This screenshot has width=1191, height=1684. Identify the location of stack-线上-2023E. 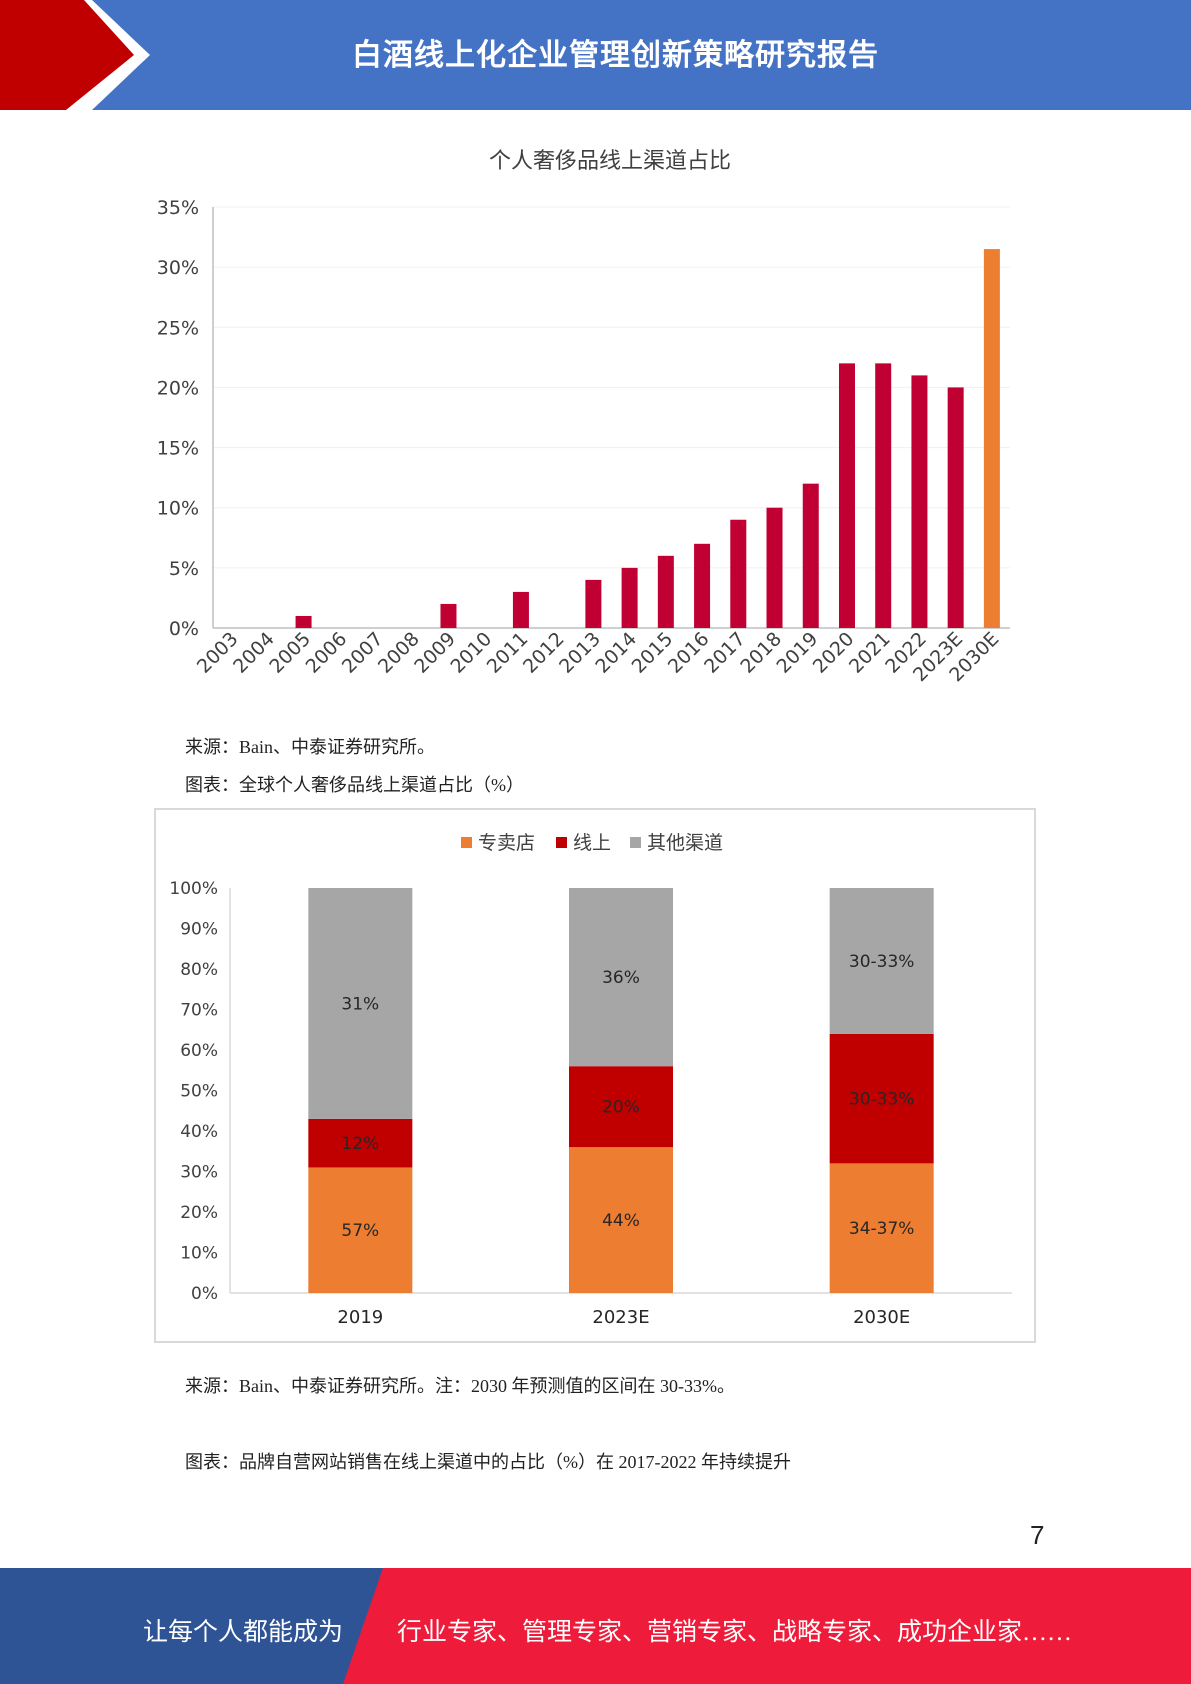
(621, 1107).